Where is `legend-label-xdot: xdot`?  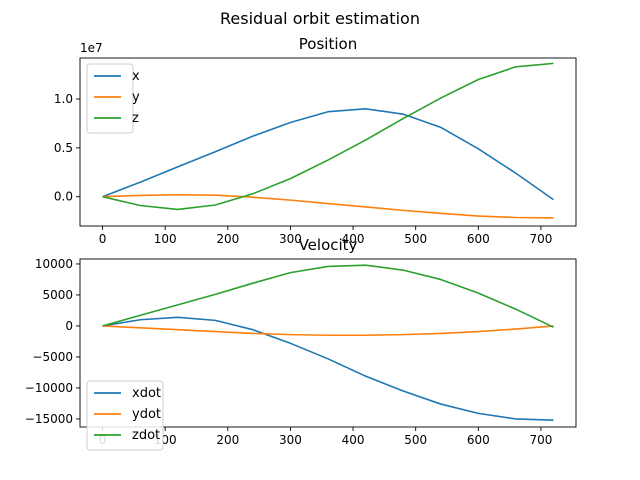
legend-label-xdot: xdot is located at coordinates (146, 393).